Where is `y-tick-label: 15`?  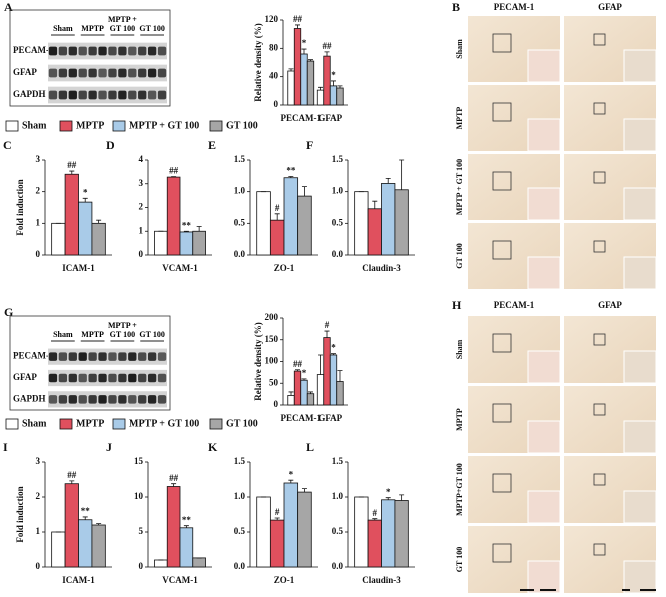
y-tick-label: 15 is located at coordinates (139, 461).